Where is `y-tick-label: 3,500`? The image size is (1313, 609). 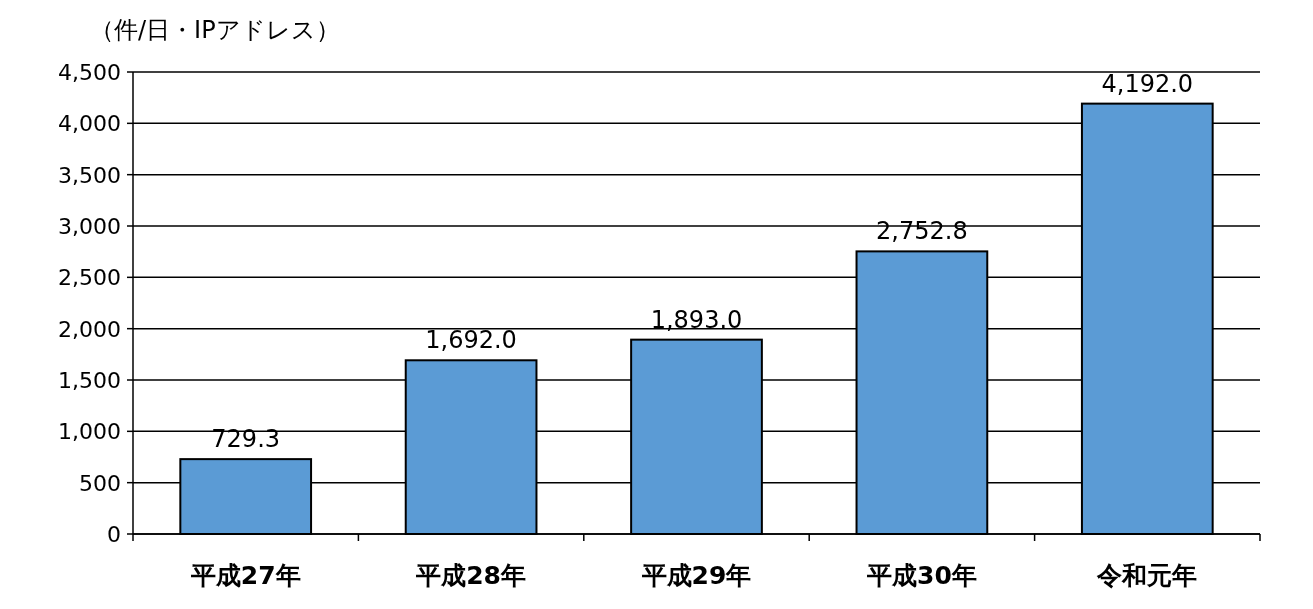 y-tick-label: 3,500 is located at coordinates (89, 175).